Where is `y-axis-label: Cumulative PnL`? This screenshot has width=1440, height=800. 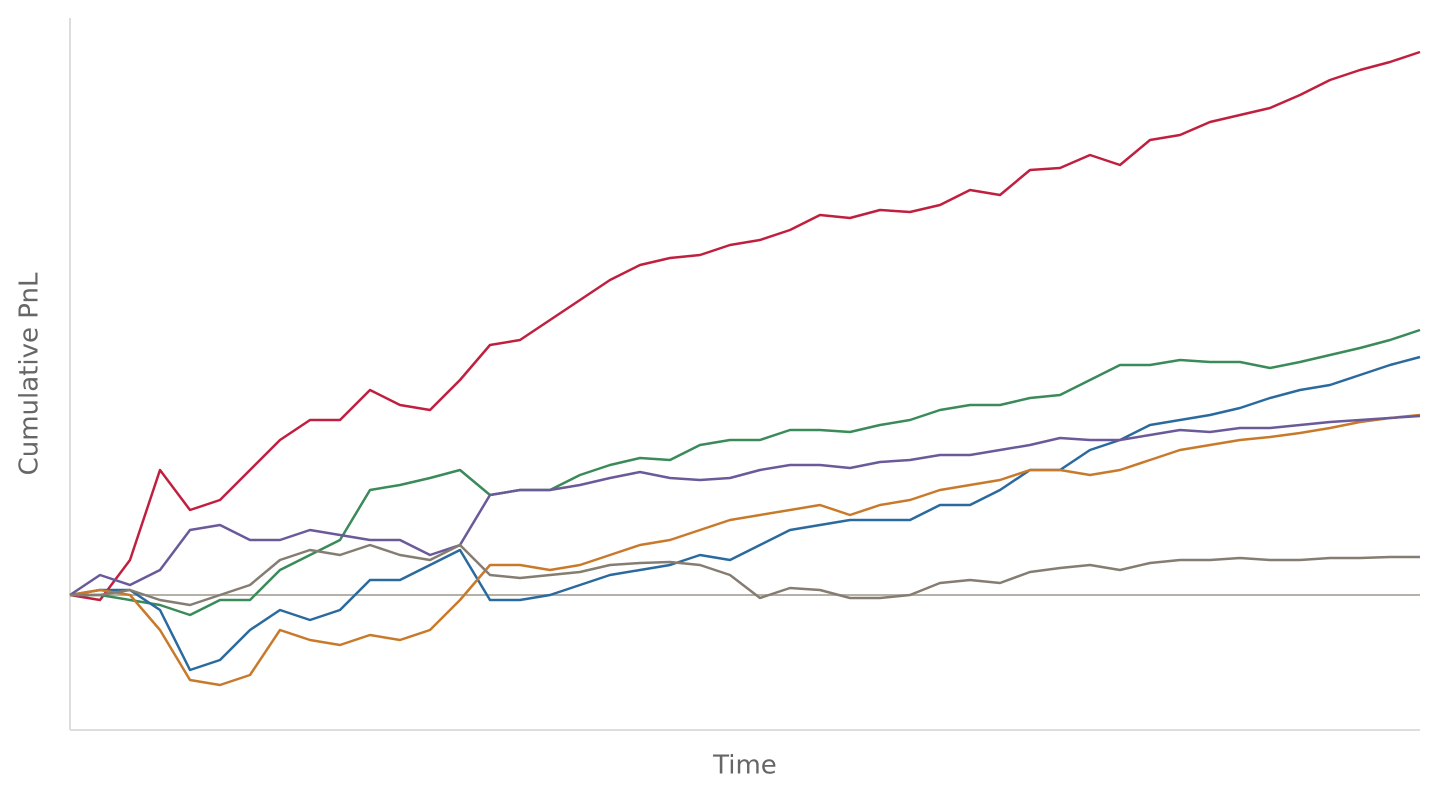 y-axis-label: Cumulative PnL is located at coordinates (30, 373).